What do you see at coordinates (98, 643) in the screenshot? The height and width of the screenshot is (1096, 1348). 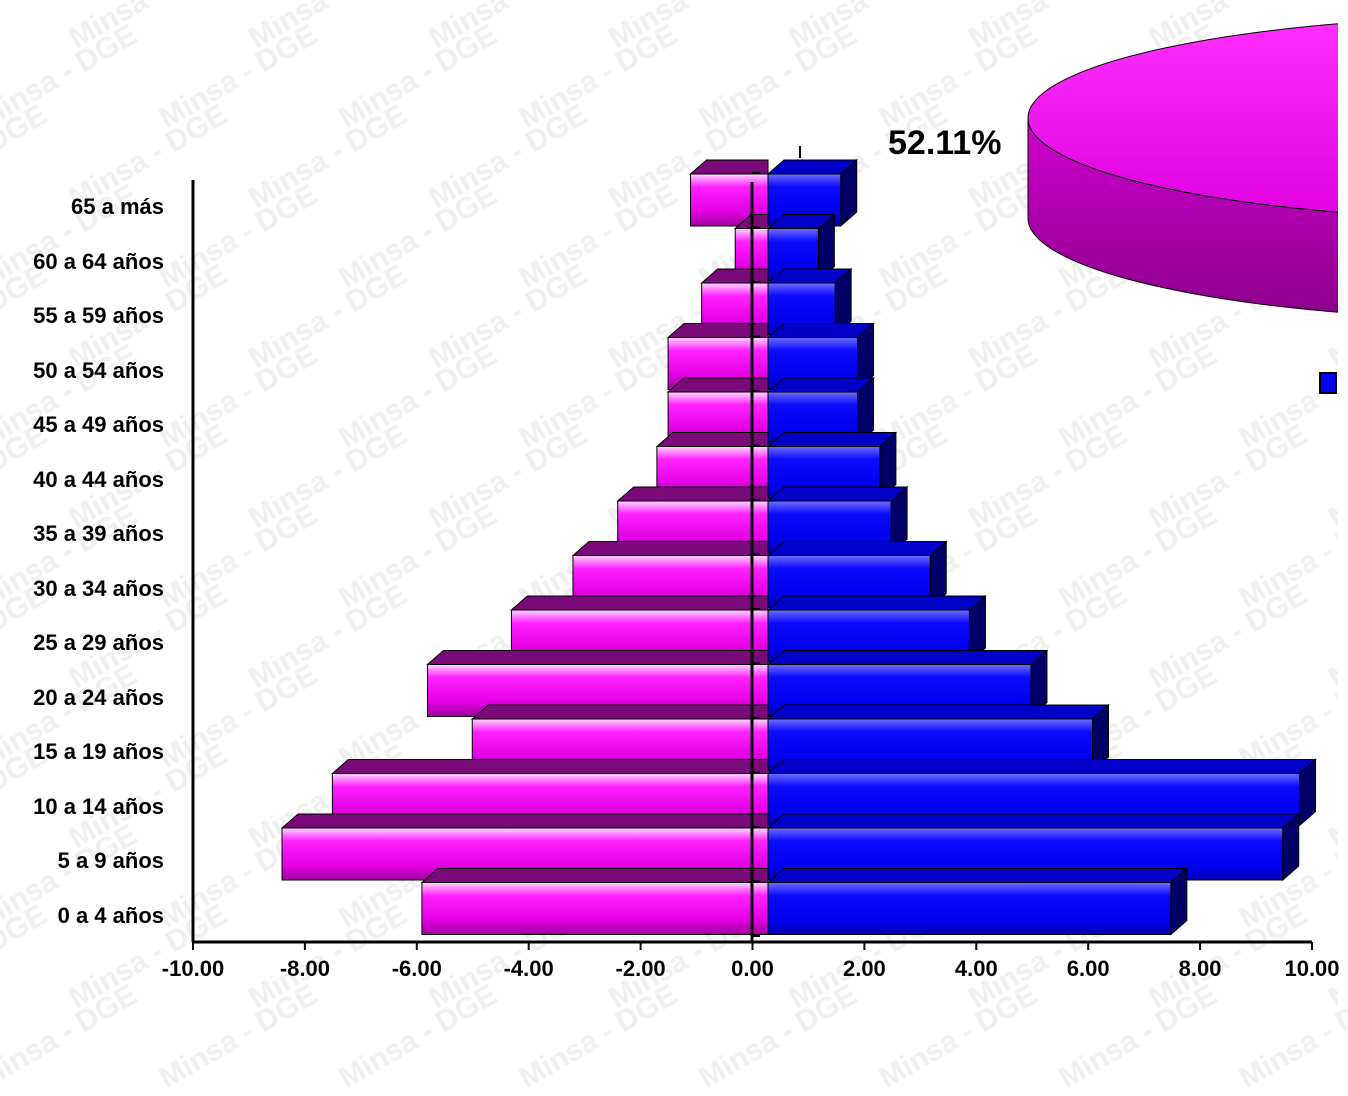 I see `y-tick-label: 25 a 29 años` at bounding box center [98, 643].